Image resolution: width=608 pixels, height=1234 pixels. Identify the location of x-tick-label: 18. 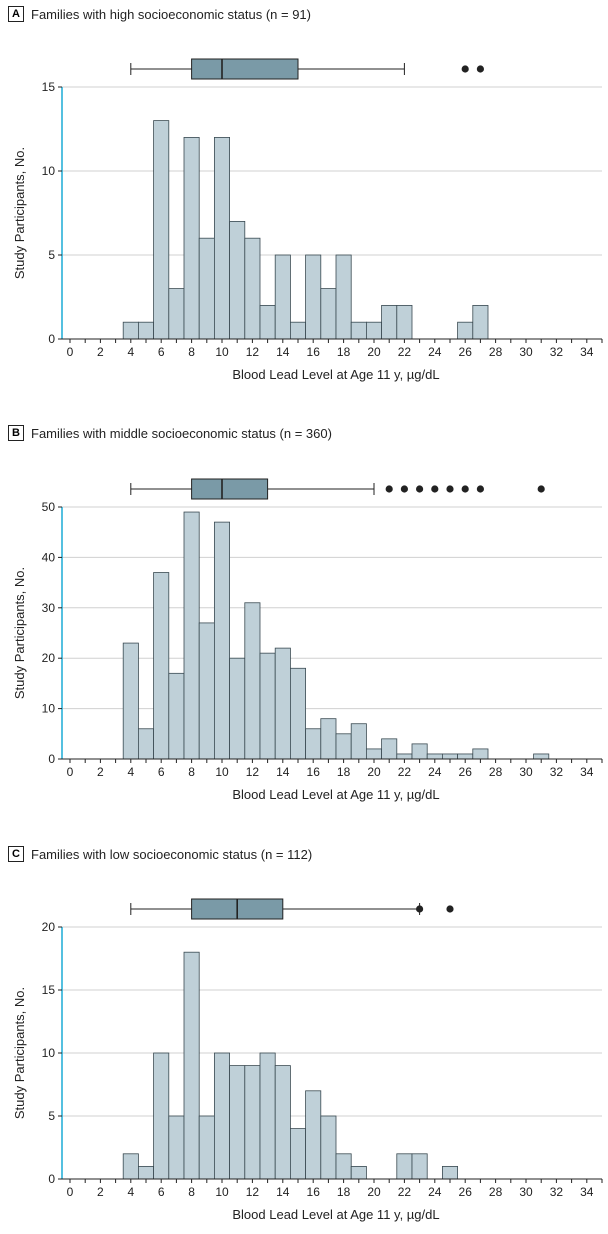
(344, 1192).